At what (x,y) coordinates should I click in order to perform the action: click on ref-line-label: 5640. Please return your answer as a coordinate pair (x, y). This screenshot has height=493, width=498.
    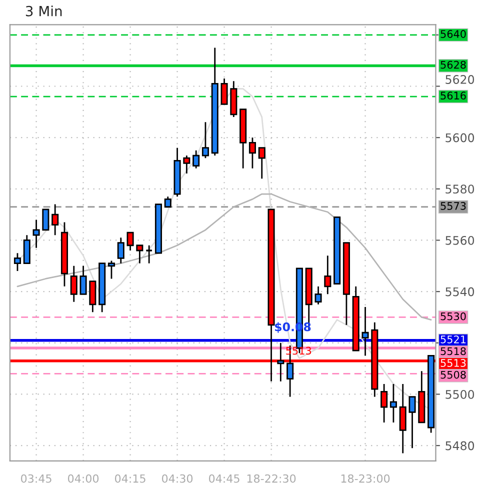
    Looking at the image, I should click on (453, 34).